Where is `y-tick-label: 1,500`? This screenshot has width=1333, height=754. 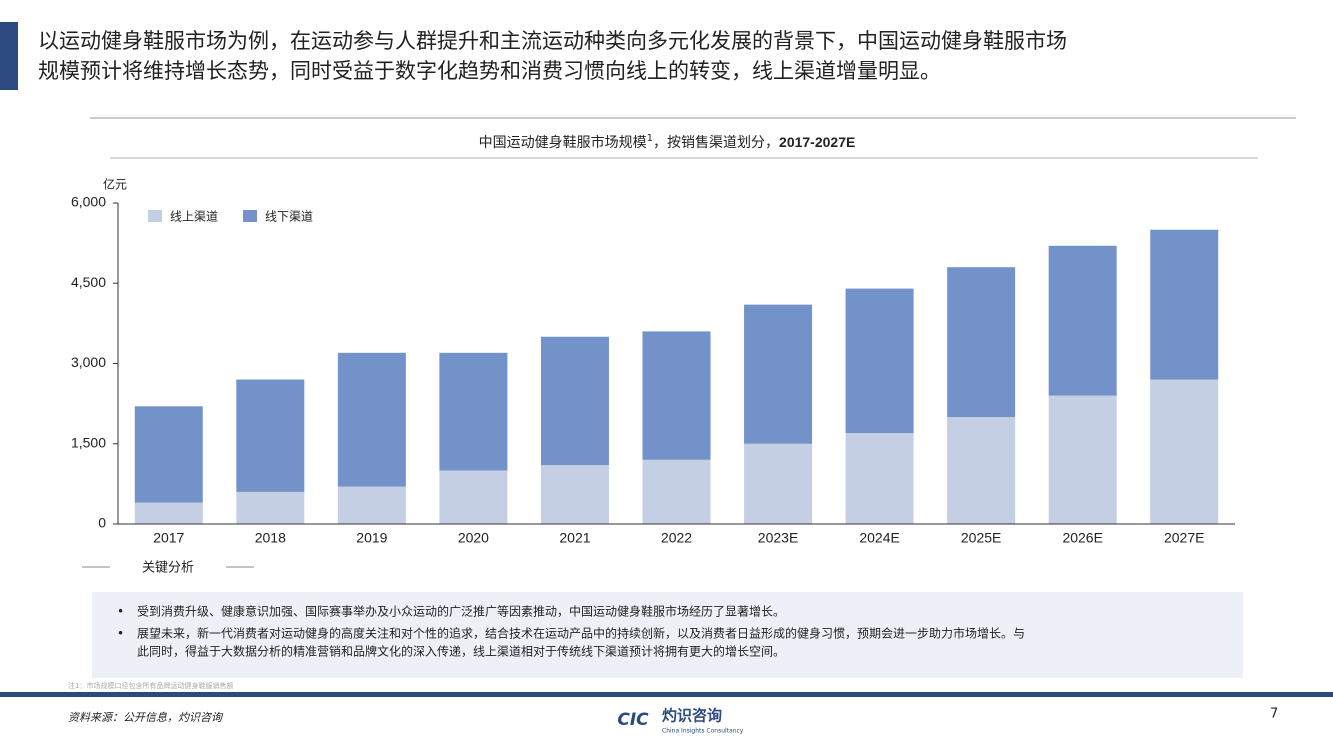
y-tick-label: 1,500 is located at coordinates (88, 442).